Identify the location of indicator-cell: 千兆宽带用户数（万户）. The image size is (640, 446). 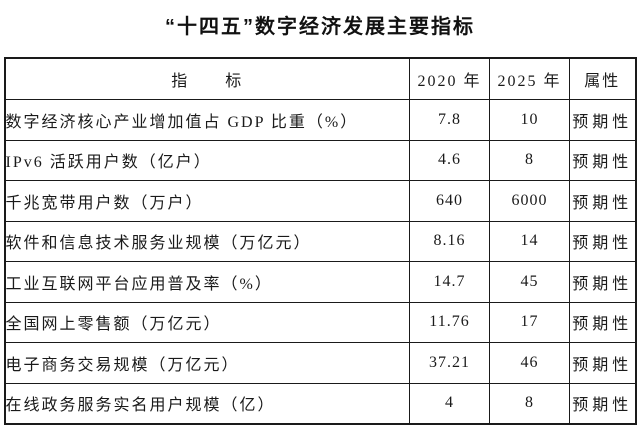
(207, 201).